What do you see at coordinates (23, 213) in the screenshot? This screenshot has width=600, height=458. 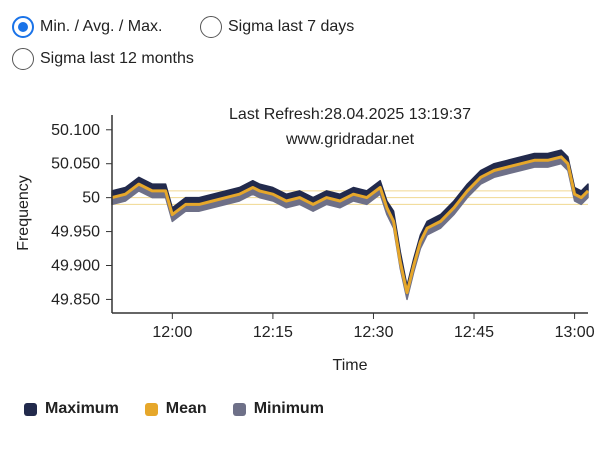 I see `y-axis-label: Frequency` at bounding box center [23, 213].